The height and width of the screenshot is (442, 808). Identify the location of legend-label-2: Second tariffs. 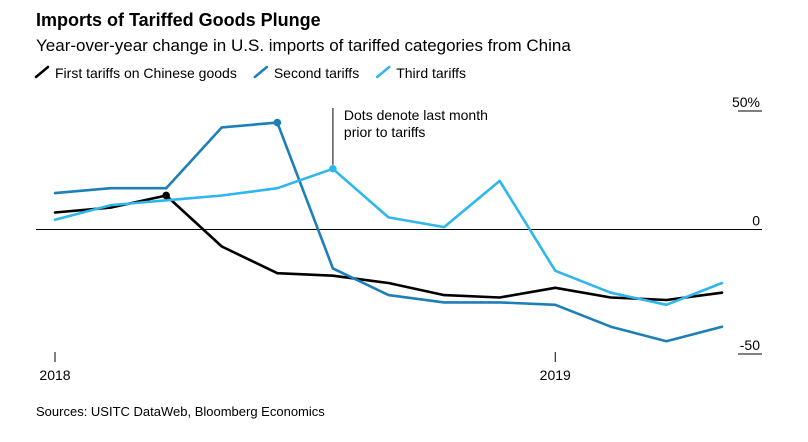
(316, 73).